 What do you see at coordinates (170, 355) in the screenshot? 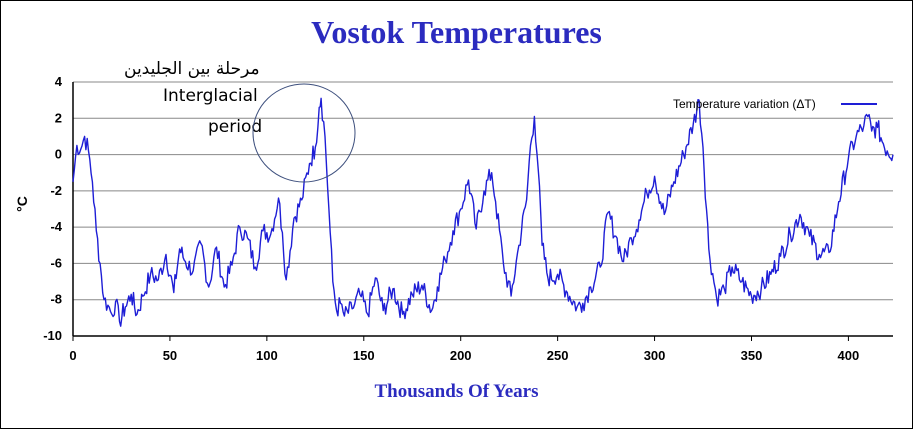
I see `x-tick-label: 50` at bounding box center [170, 355].